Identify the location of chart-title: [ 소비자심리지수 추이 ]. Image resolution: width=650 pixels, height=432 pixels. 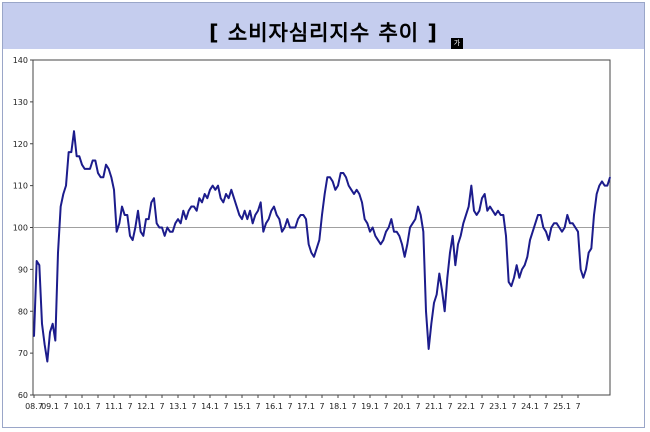
(323, 33).